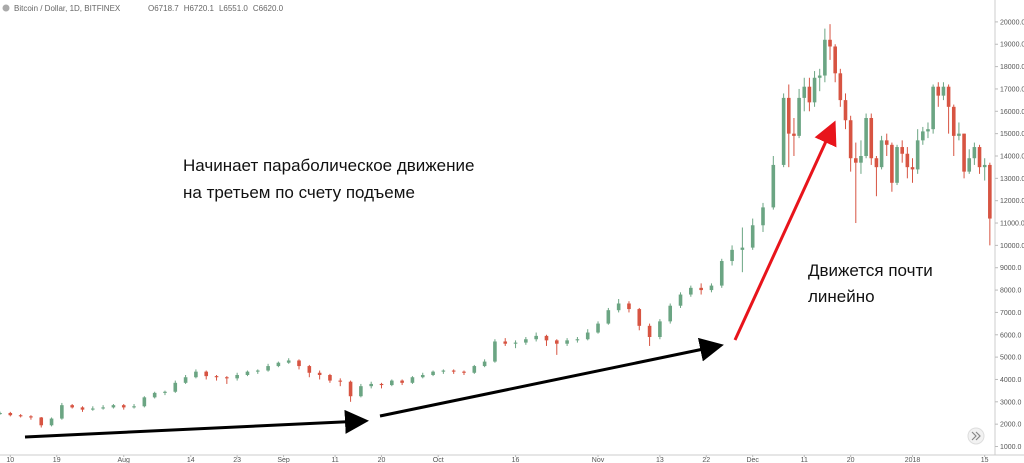 The width and height of the screenshot is (1024, 463). Describe the element at coordinates (1011, 358) in the screenshot. I see `y-tick-label: 5000.0` at that location.